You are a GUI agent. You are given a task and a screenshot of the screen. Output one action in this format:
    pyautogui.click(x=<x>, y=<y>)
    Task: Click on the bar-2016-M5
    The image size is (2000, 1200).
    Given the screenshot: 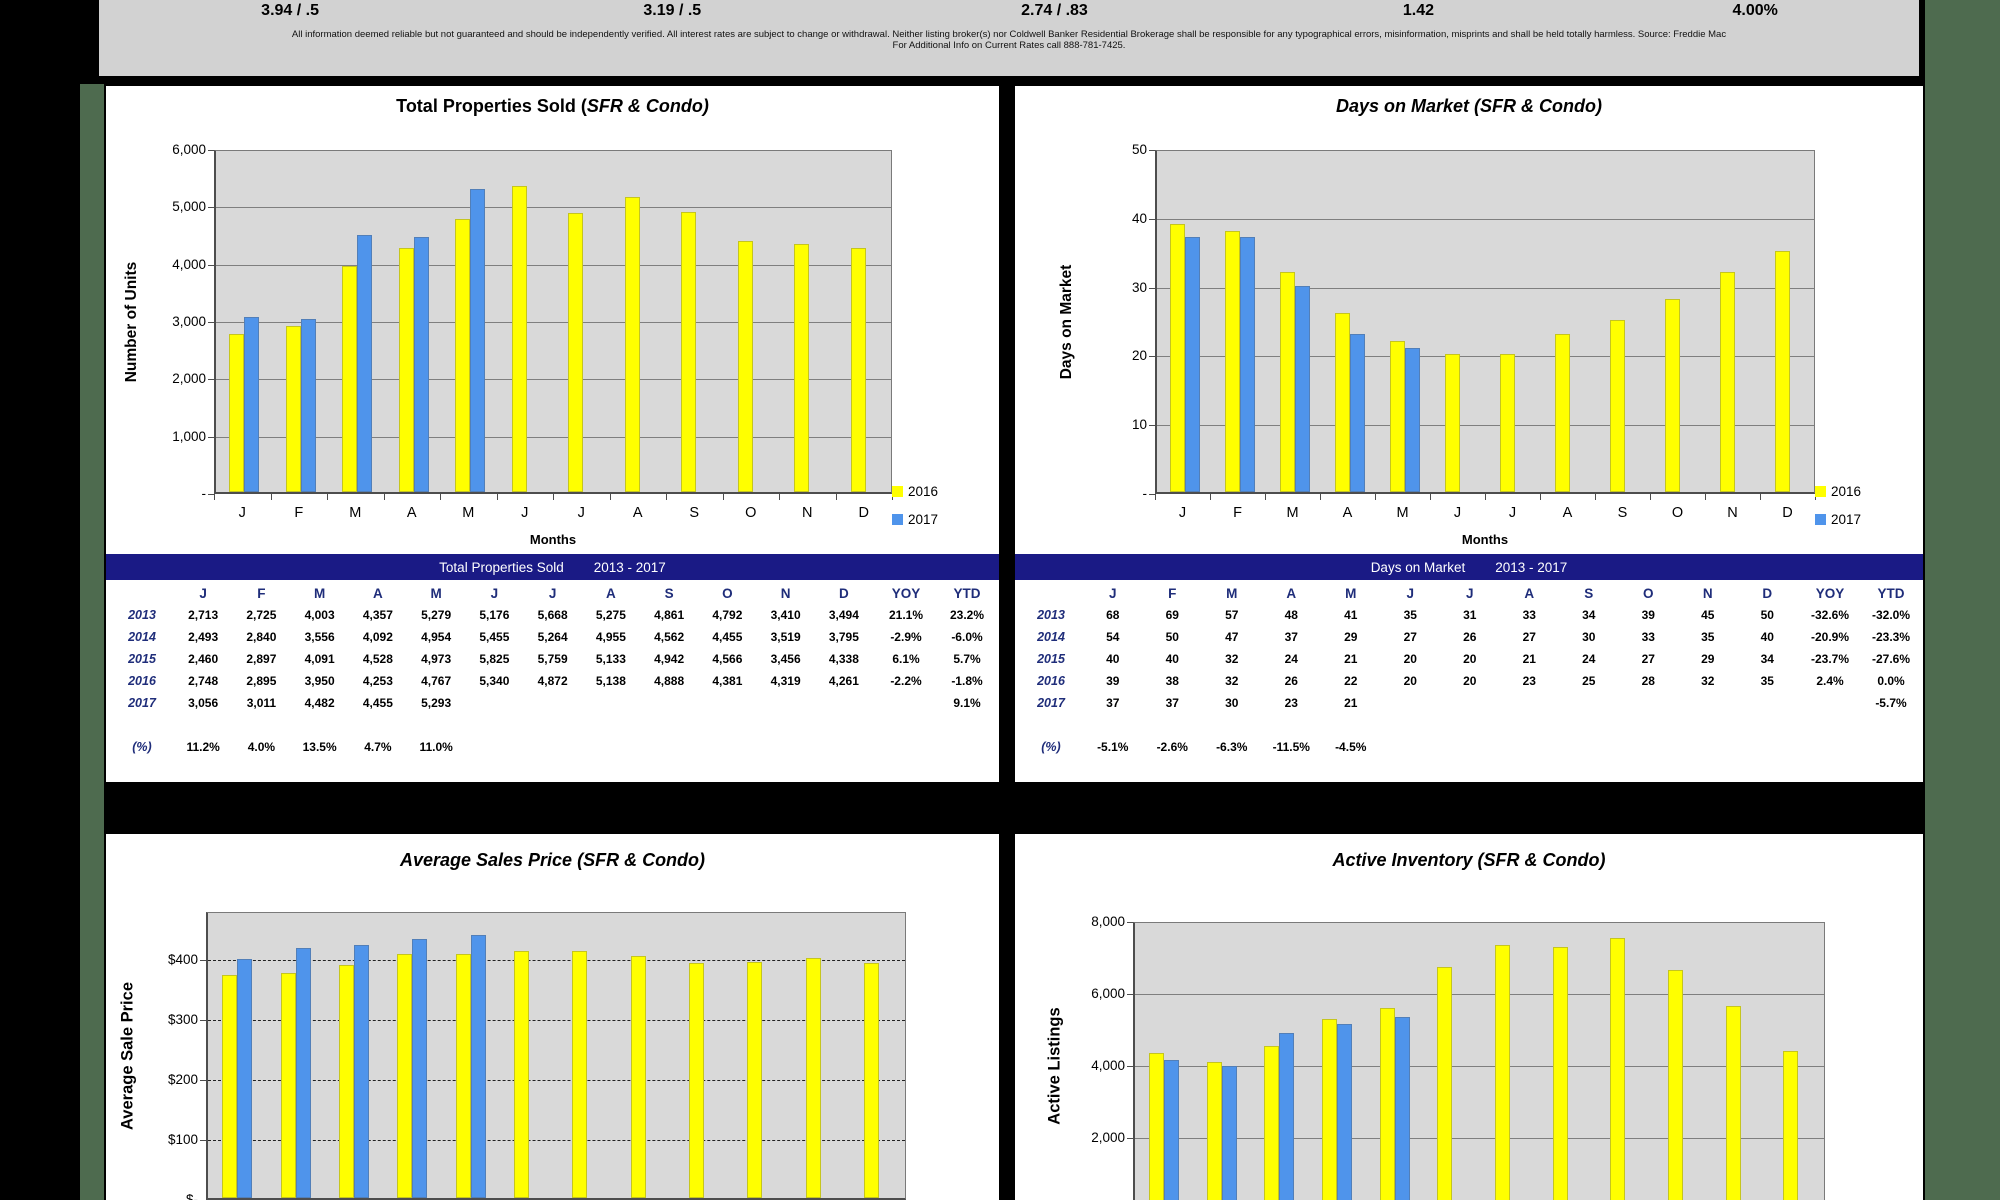 What is the action you would take?
    pyautogui.click(x=1387, y=1104)
    